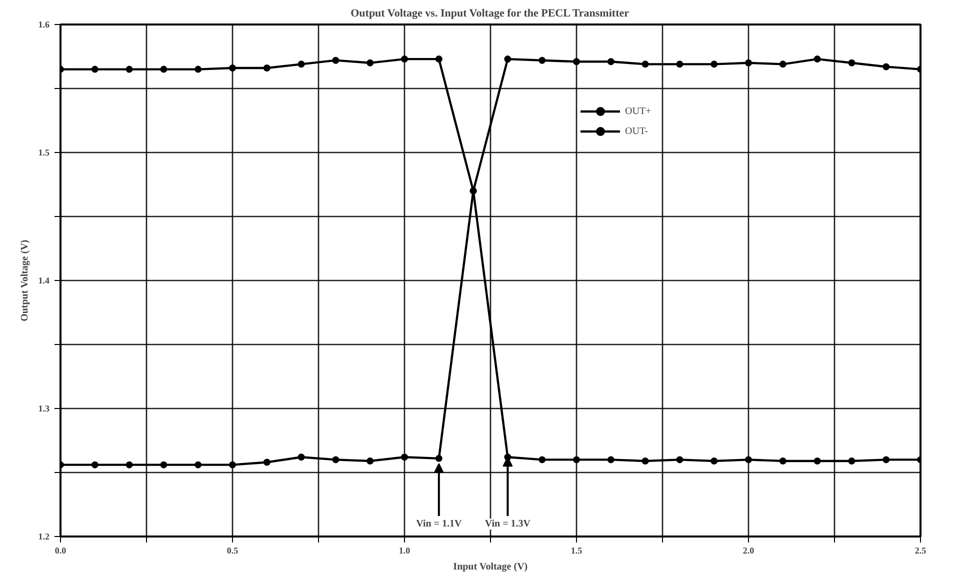  Describe the element at coordinates (490, 567) in the screenshot. I see `x-axis-title: Input Voltage (V)` at that location.